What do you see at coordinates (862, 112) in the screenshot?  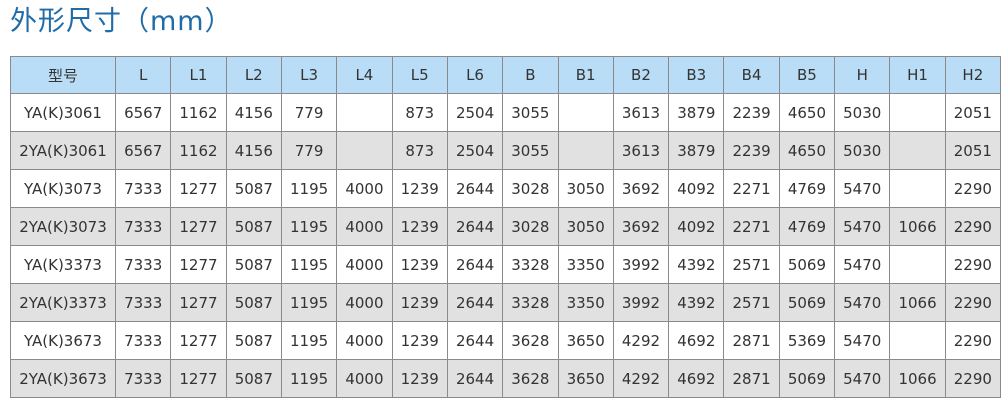 I see `dimension-cell: 5030` at bounding box center [862, 112].